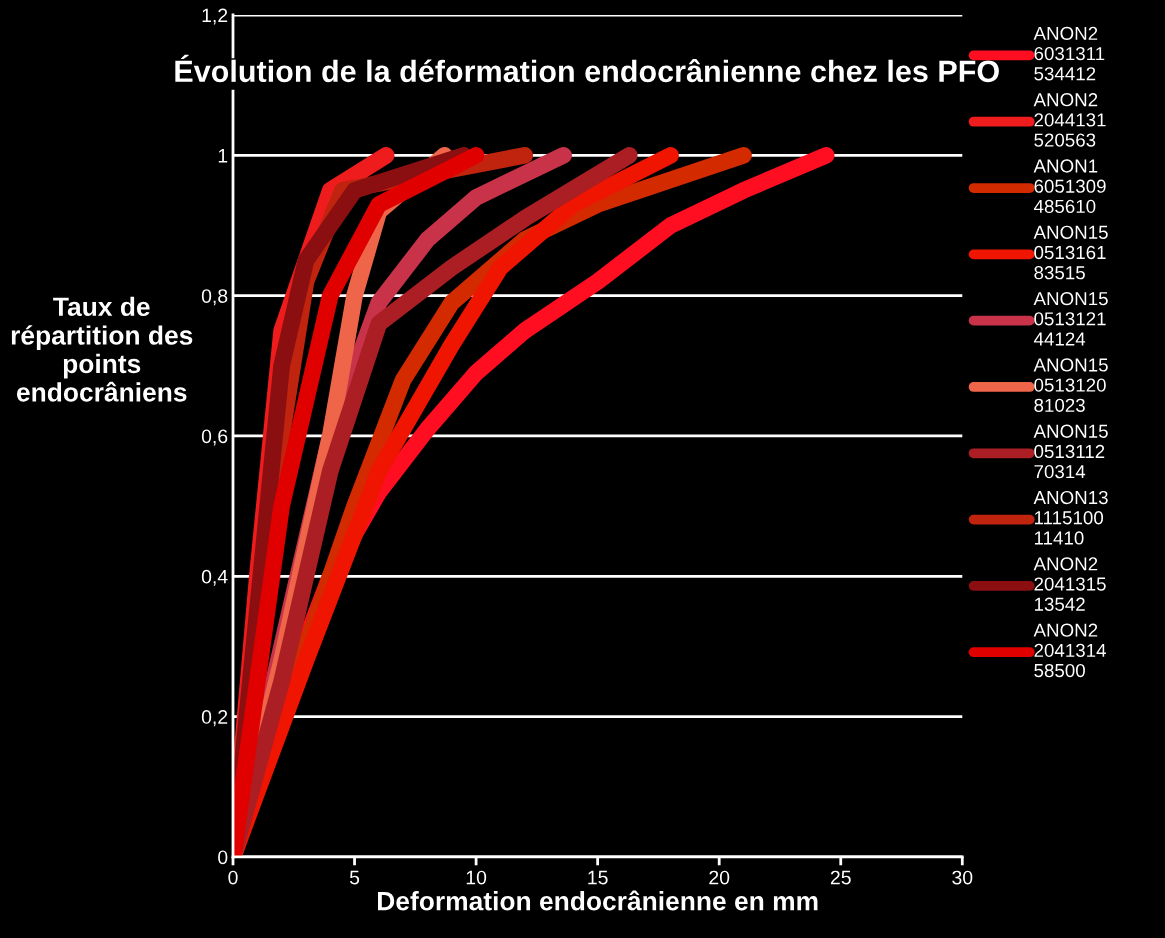 The width and height of the screenshot is (1165, 938). Describe the element at coordinates (587, 68) in the screenshot. I see `text: Évolution de la déformation endocrânienne chez les PFO` at that location.